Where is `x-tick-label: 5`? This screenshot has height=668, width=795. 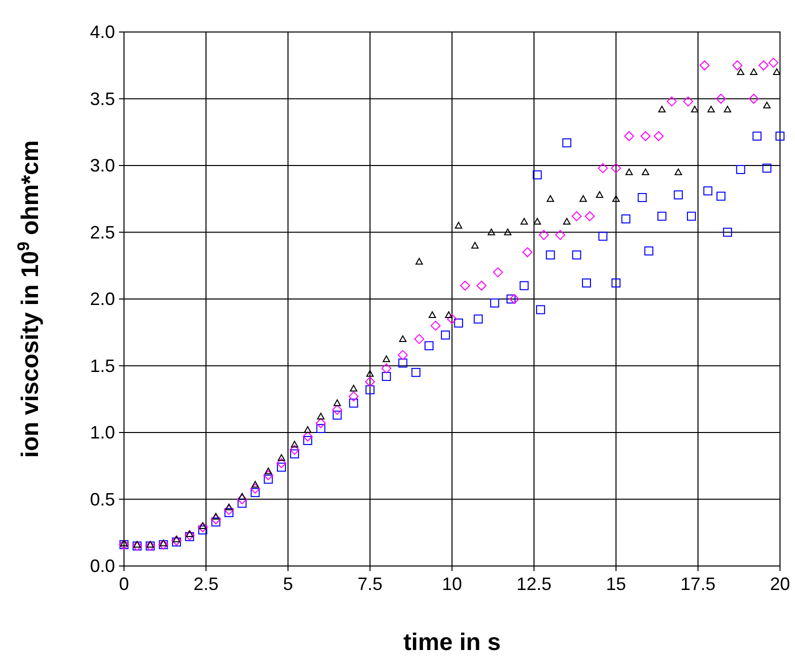 x-tick-label: 5 is located at coordinates (288, 584).